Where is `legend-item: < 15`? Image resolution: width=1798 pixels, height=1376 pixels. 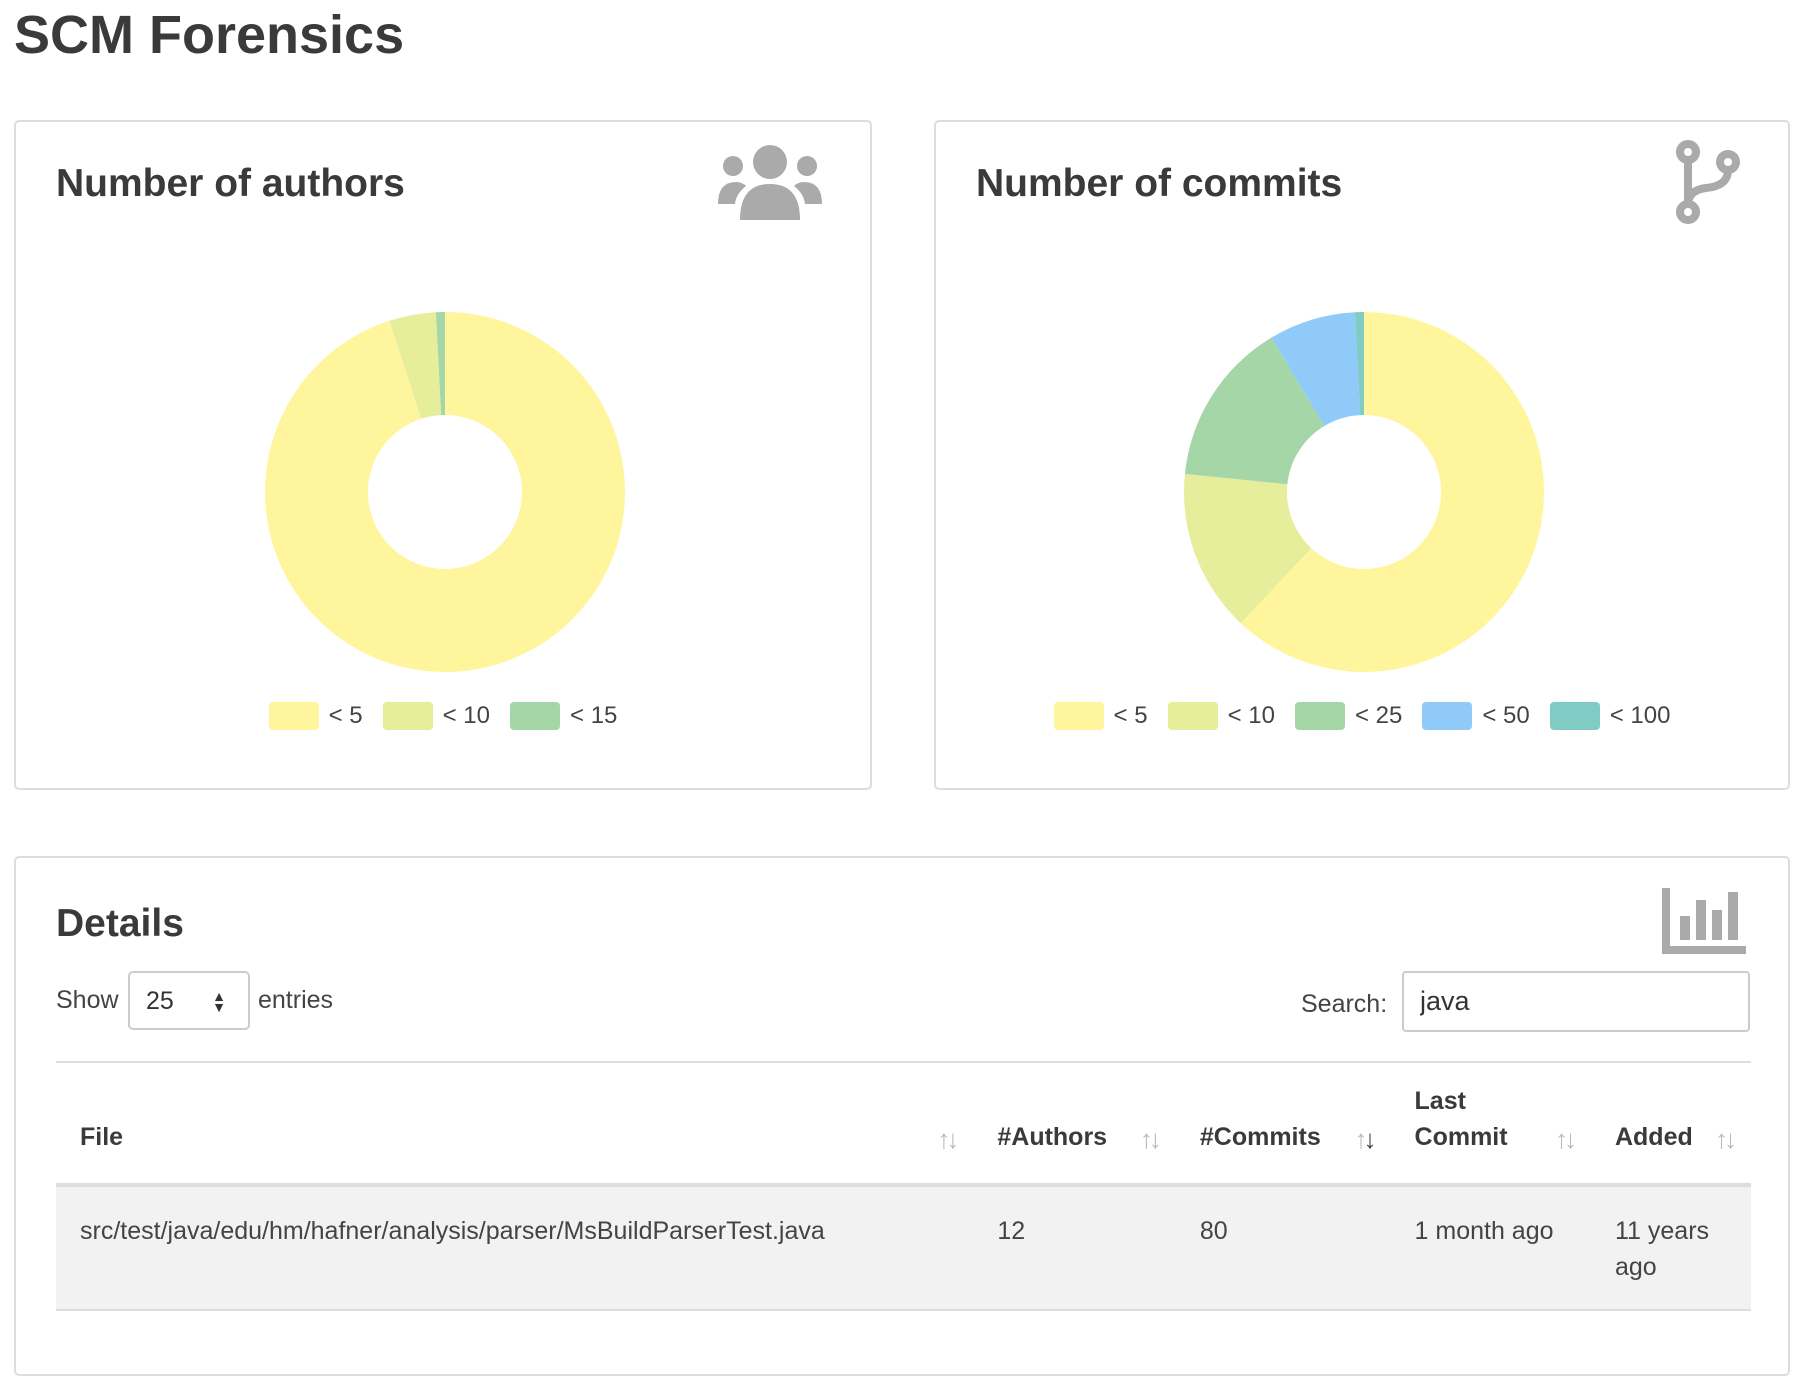 legend-item: < 15 is located at coordinates (563, 716).